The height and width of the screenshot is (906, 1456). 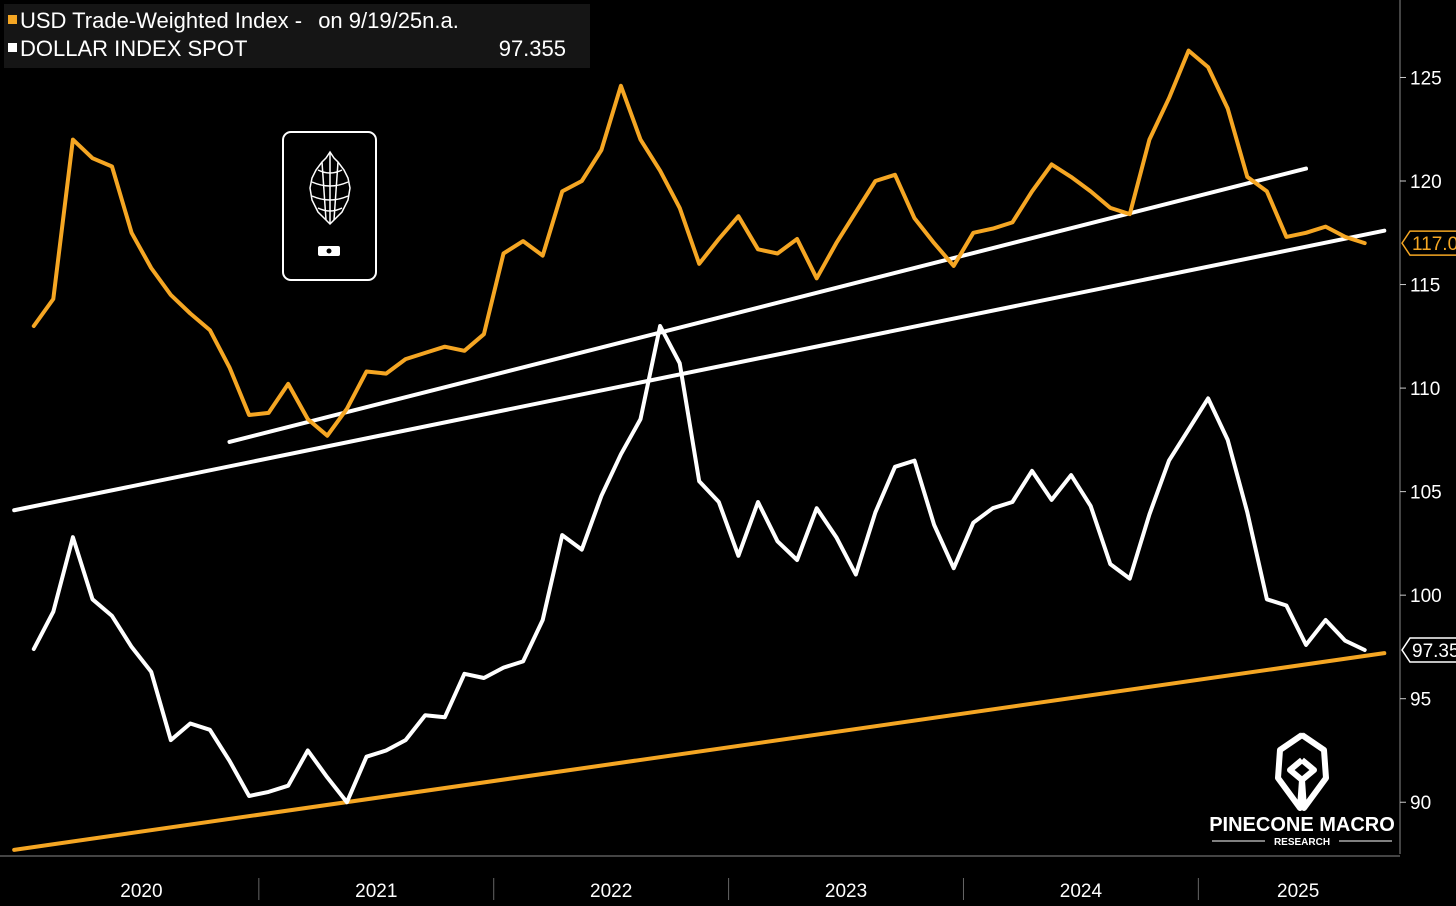 I want to click on legend-swatch-orange, so click(x=12, y=19).